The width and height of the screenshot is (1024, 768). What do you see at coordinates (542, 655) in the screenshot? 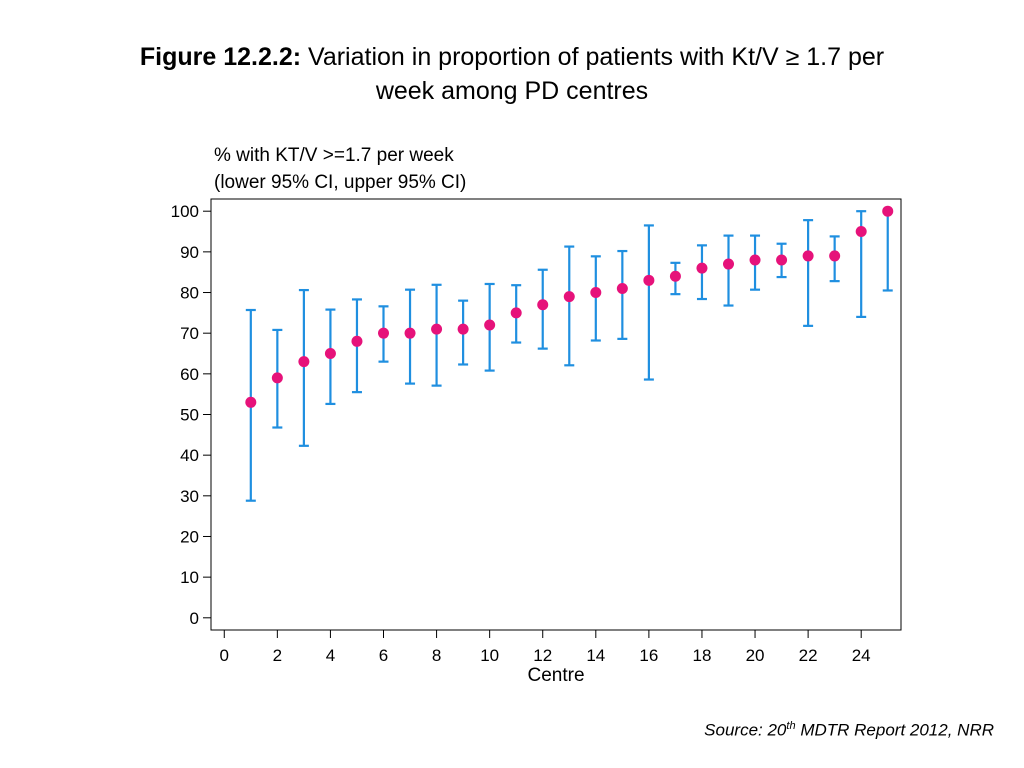
I see `x-tick-label: 12` at bounding box center [542, 655].